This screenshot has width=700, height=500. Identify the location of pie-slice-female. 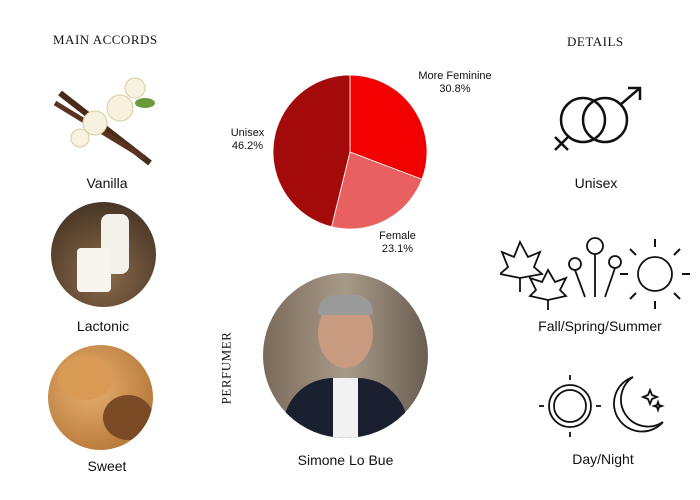
(377, 190).